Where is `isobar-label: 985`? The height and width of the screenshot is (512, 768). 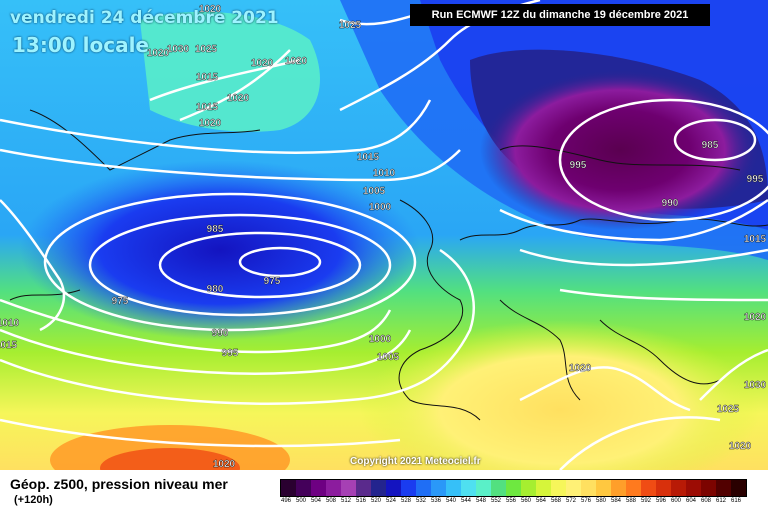 isobar-label: 985 is located at coordinates (710, 145).